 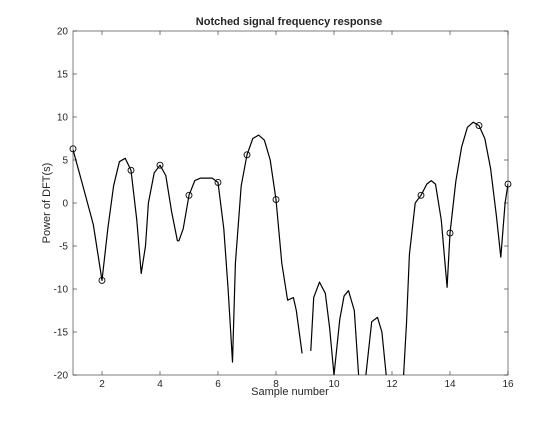 I want to click on y-tick-label: 10, so click(x=63, y=118).